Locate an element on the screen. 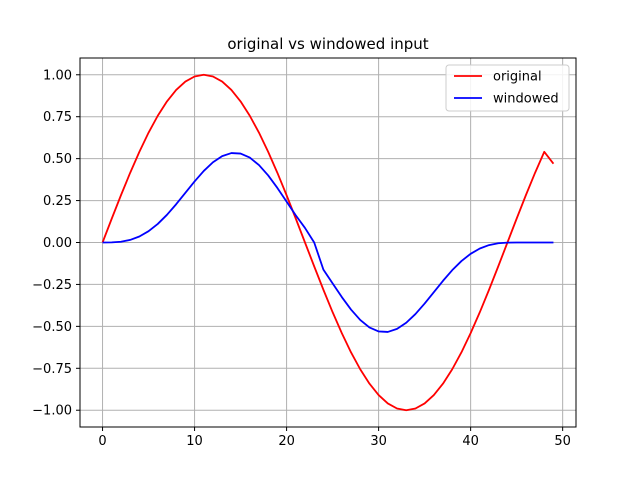 Image resolution: width=640 pixels, height=480 pixels. x-tick-label: 20 is located at coordinates (286, 441).